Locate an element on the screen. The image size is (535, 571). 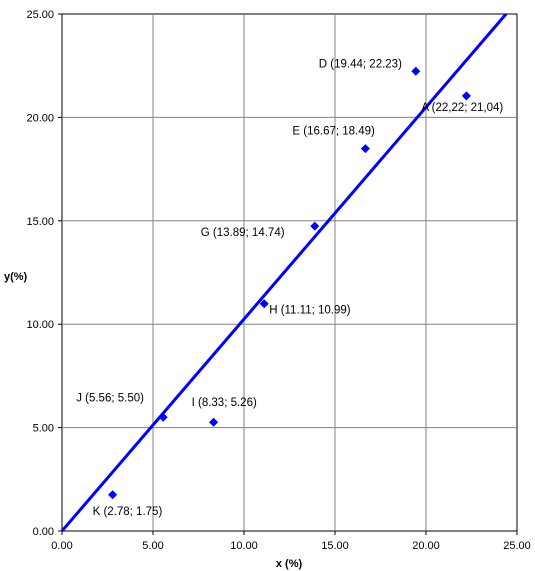
x-tick-label: 5.00 is located at coordinates (152, 546).